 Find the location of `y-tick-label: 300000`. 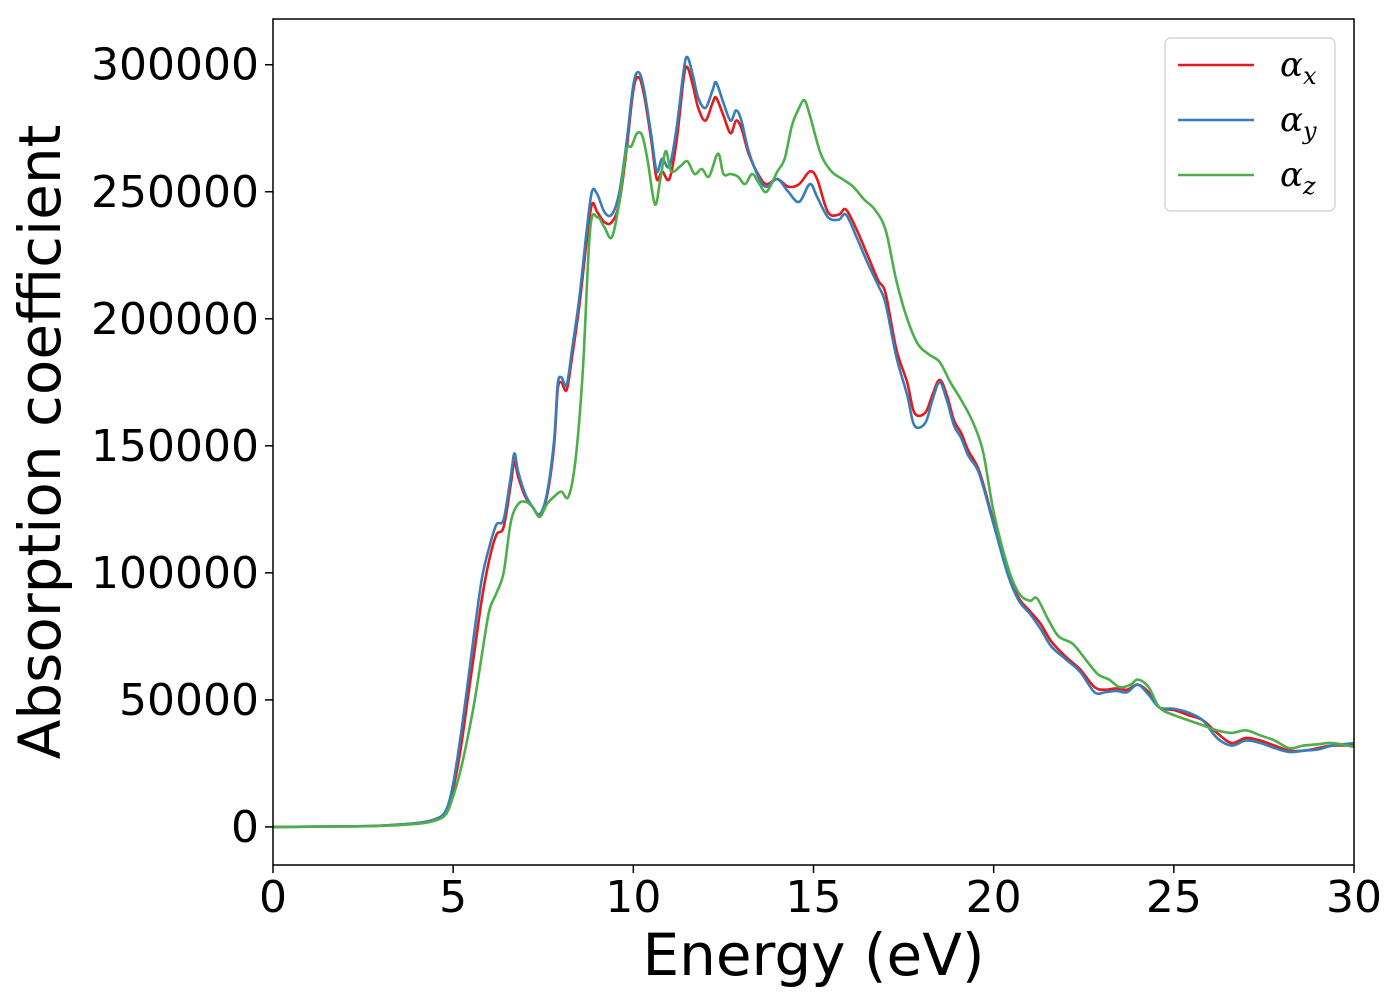

y-tick-label: 300000 is located at coordinates (175, 65).